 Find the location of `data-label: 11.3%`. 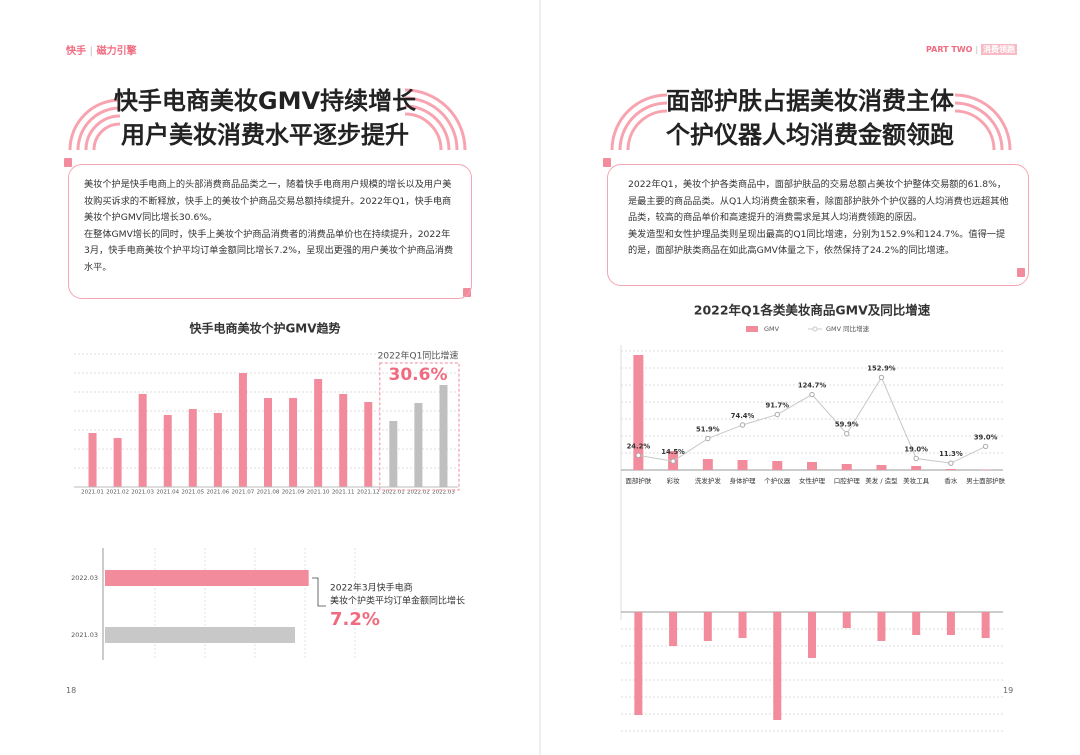

data-label: 11.3% is located at coordinates (951, 454).